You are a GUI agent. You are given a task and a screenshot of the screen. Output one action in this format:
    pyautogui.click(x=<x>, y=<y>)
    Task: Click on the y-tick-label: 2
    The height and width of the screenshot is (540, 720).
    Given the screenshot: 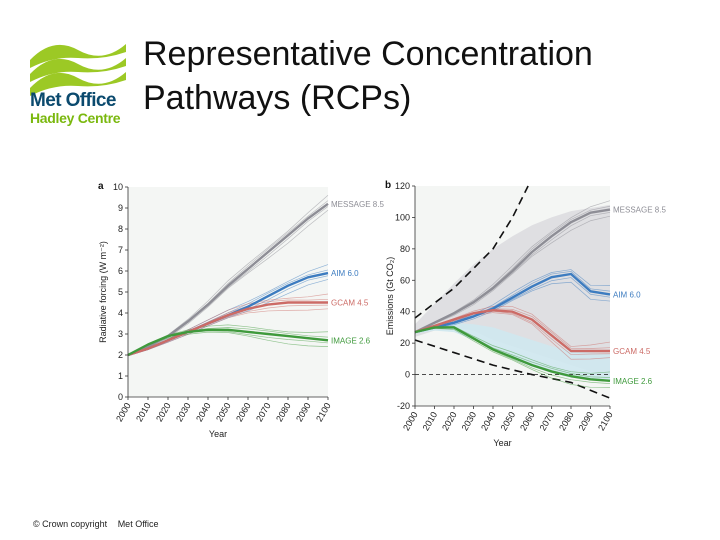 What is the action you would take?
    pyautogui.click(x=120, y=355)
    